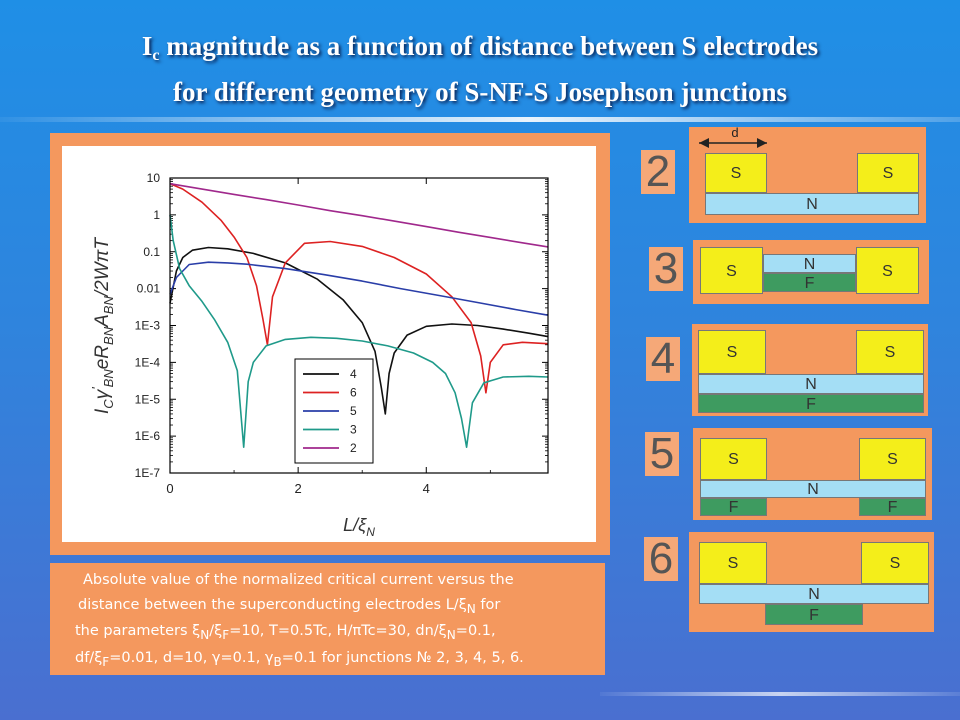 Image resolution: width=960 pixels, height=720 pixels. Describe the element at coordinates (148, 436) in the screenshot. I see `y-tick-label: 1E-6` at that location.